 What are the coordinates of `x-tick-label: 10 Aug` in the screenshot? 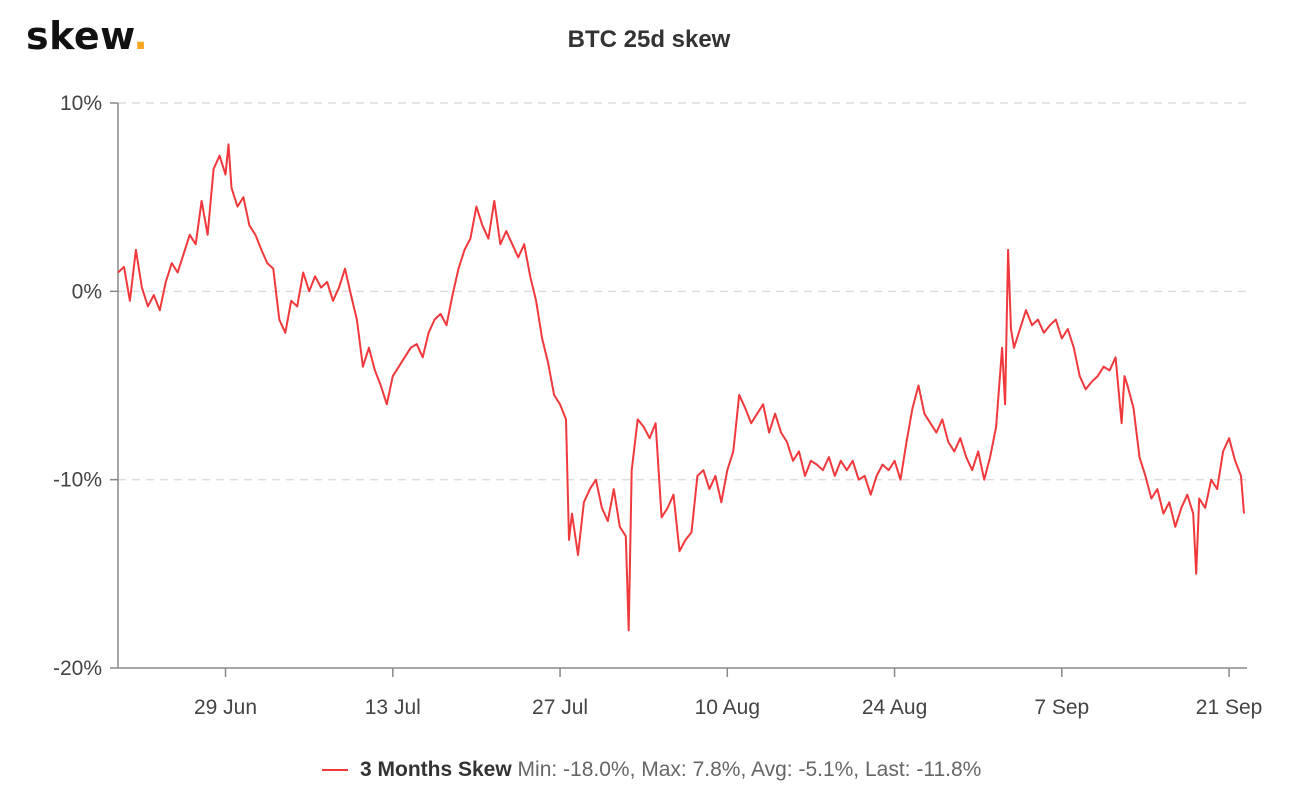 It's located at (727, 707).